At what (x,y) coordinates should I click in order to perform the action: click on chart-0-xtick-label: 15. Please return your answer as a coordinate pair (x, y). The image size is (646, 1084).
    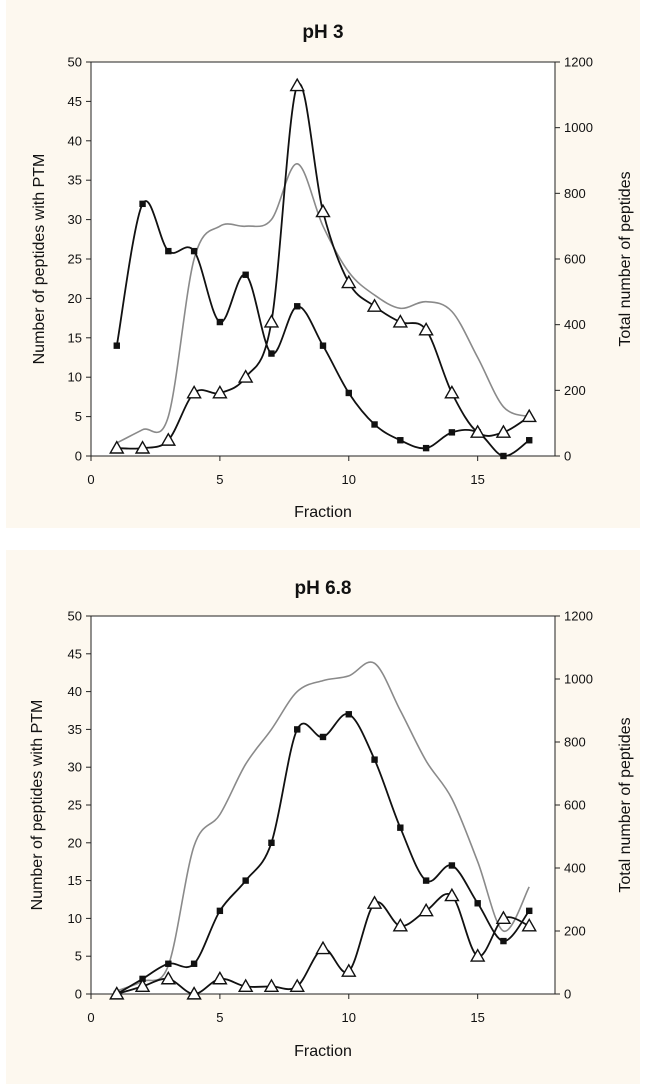
    Looking at the image, I should click on (477, 479).